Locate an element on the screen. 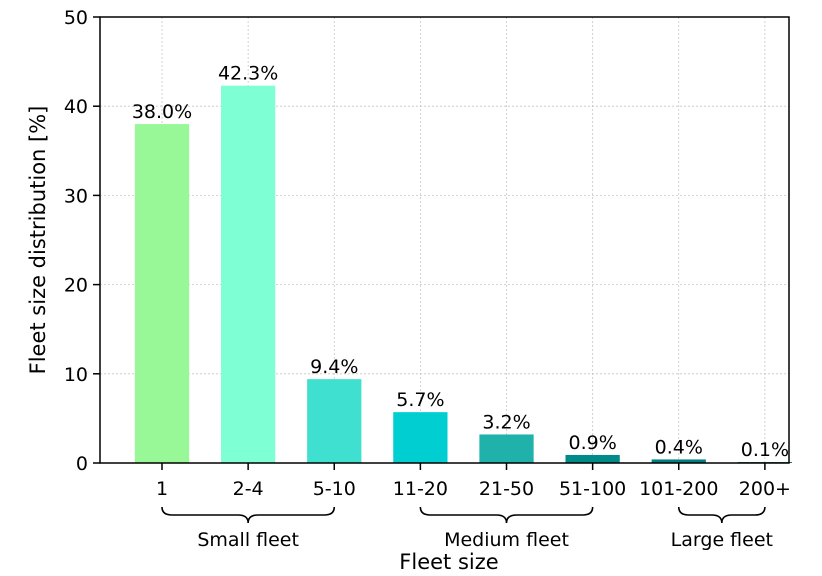  y-tick-label: 10 is located at coordinates (76, 375).